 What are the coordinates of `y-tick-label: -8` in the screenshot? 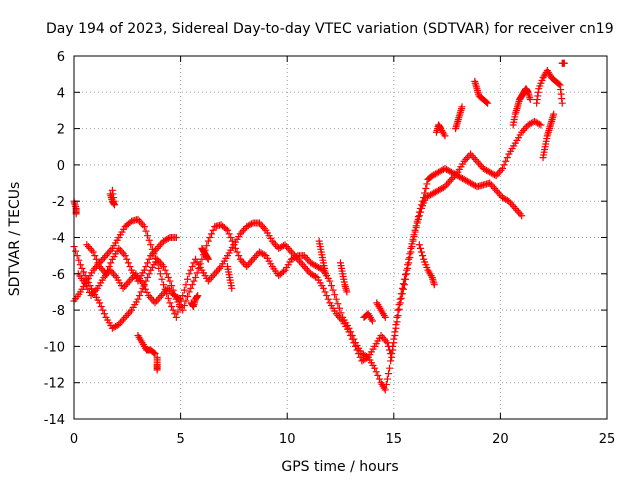 It's located at (58, 311).